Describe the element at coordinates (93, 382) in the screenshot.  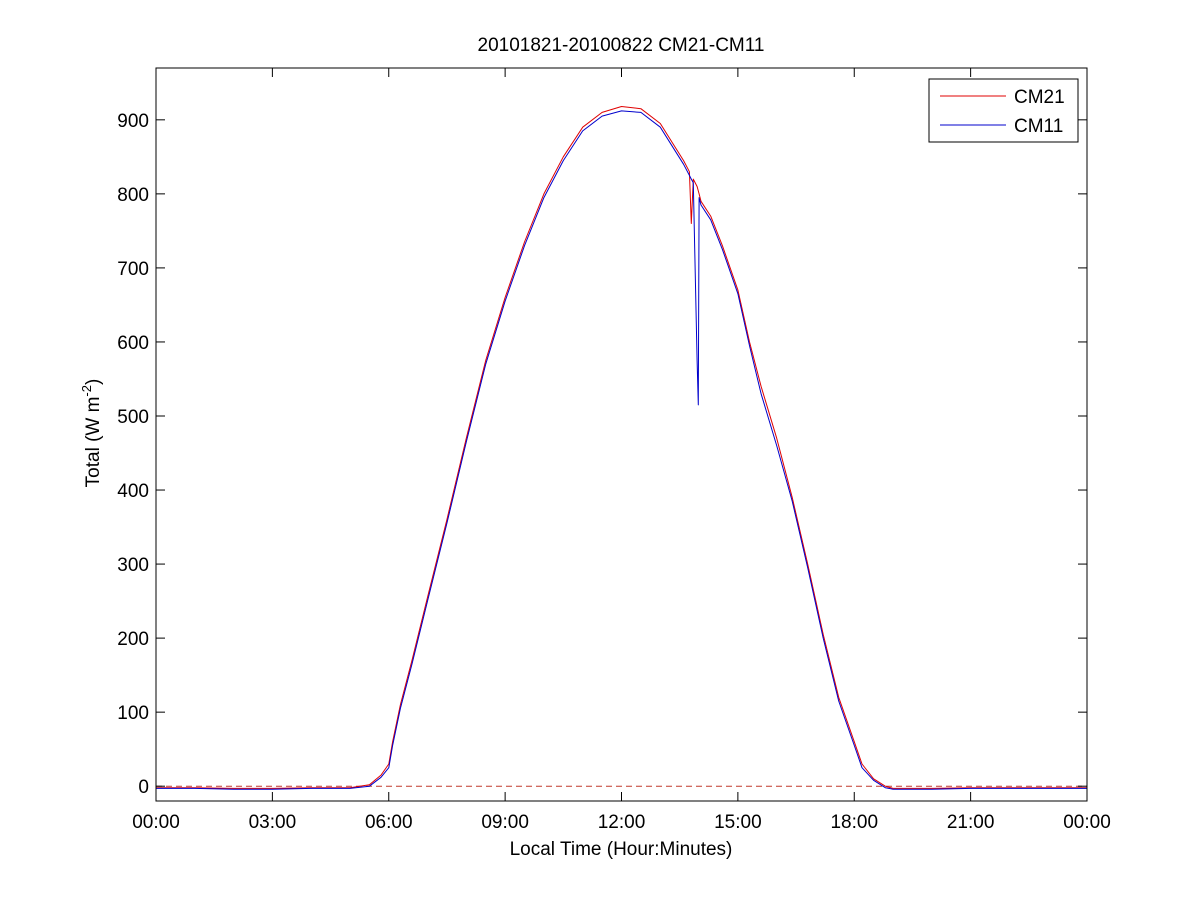
I see `y-axis-label-suffix: )` at that location.